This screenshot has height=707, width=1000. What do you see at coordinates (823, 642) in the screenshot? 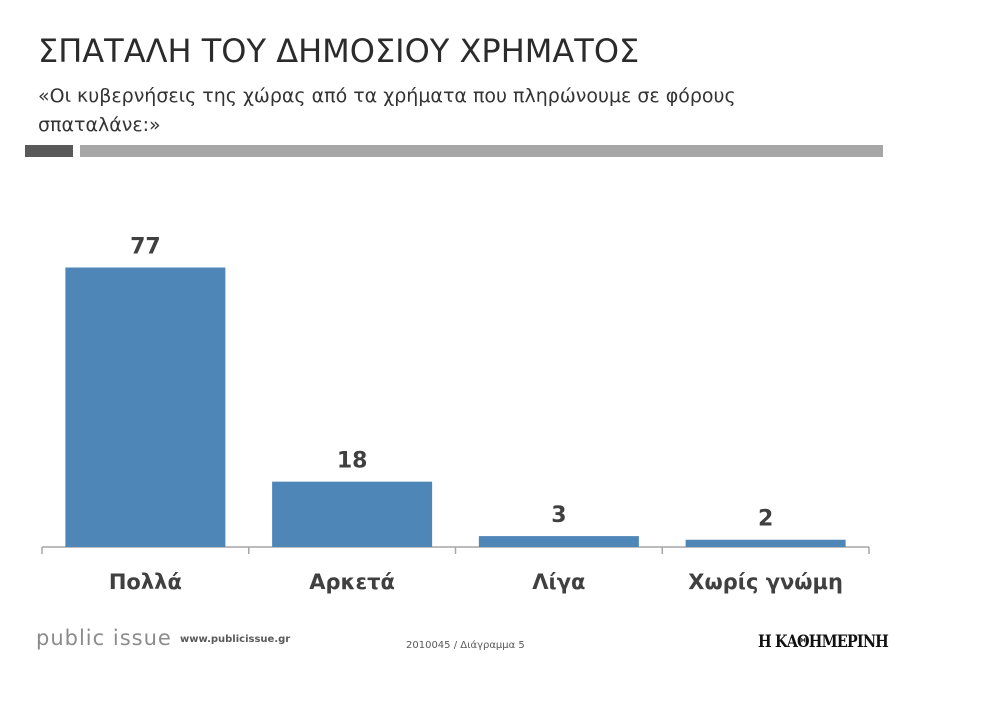
I see `kathimerini-logo: Η ΚΑΘΗΜΕΡΙΝΗ` at bounding box center [823, 642].